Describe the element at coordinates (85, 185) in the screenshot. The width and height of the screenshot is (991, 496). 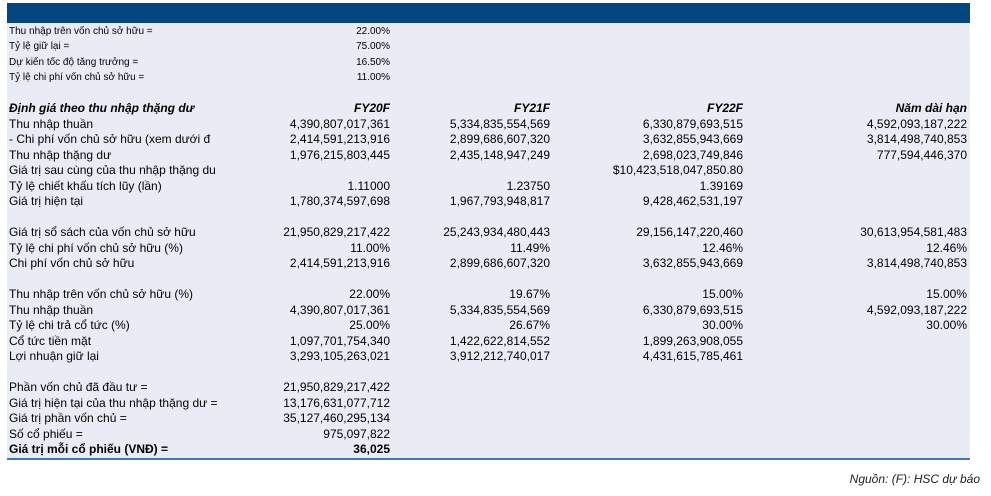
I see `row-label: Tỷ lệ chiết khấu tích lũy (lần)` at that location.